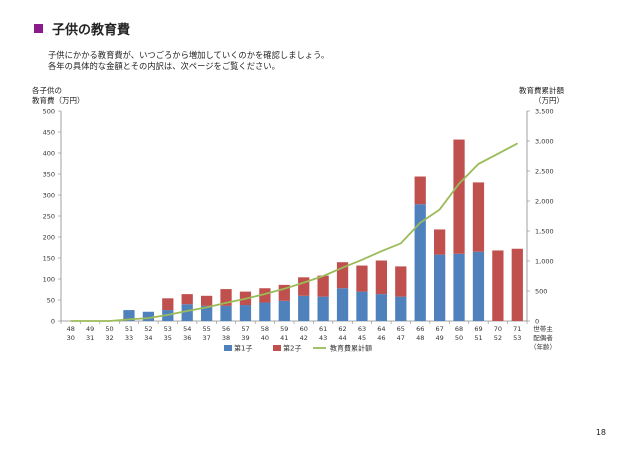 This screenshot has width=640, height=452. I want to click on x-tick-label-head: 60, so click(304, 329).